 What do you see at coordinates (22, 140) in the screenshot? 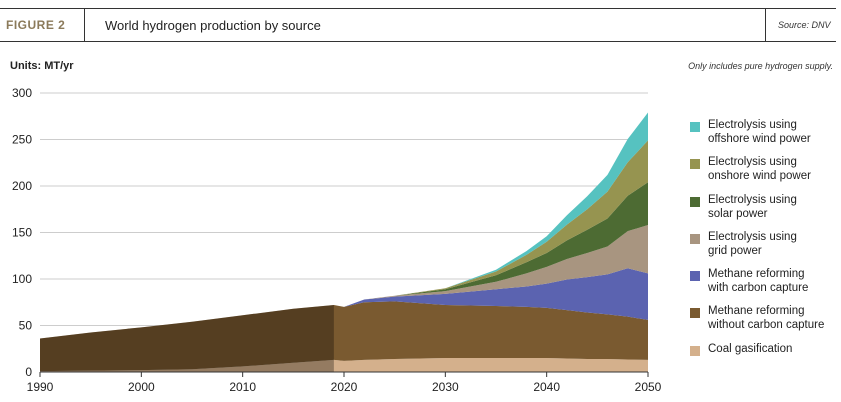
I see `y-tick-label: 250` at bounding box center [22, 140].